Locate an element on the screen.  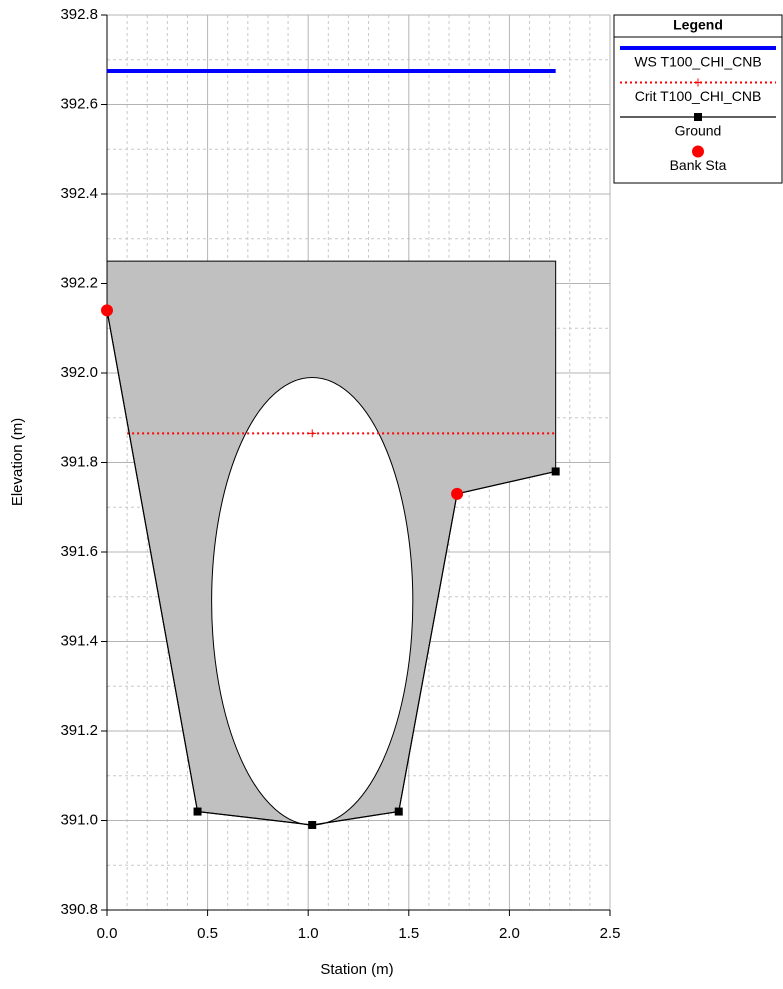
legend-label: Crit T100_CHI_CNB is located at coordinates (698, 96).